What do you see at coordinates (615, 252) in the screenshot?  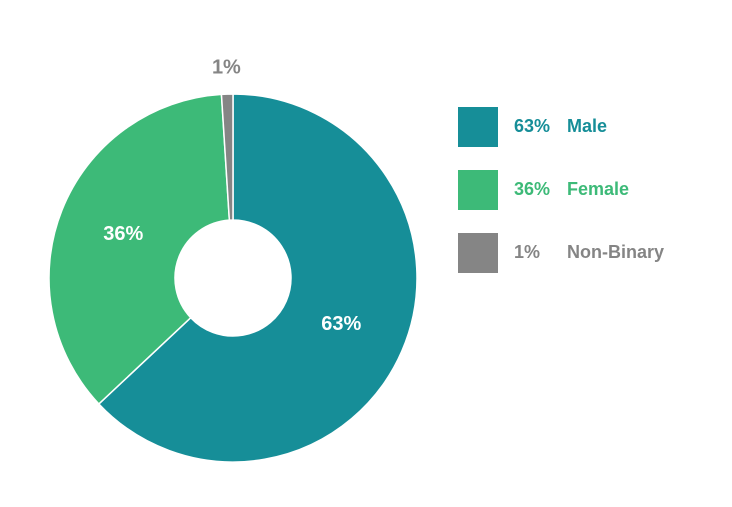 I see `legend-label: Non-Binary` at bounding box center [615, 252].